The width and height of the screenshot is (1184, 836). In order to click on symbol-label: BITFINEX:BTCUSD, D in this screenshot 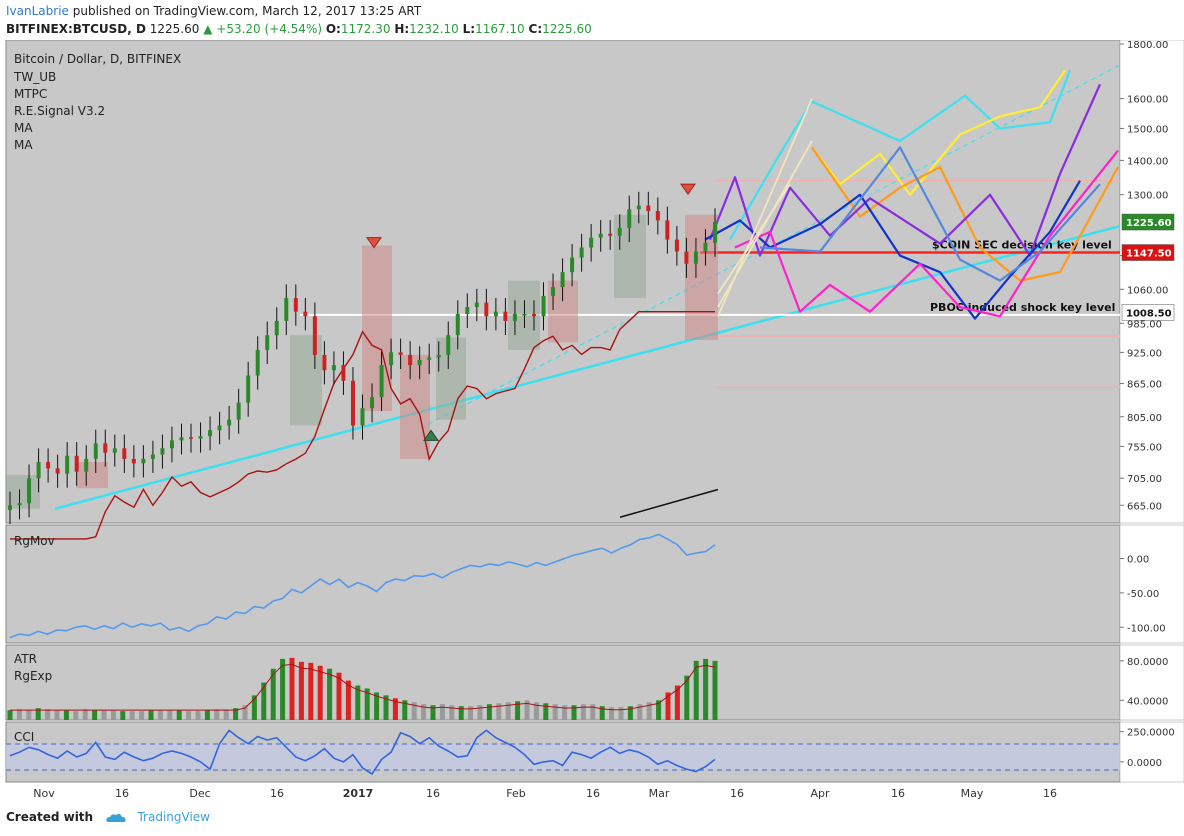, I will do `click(76, 29)`.